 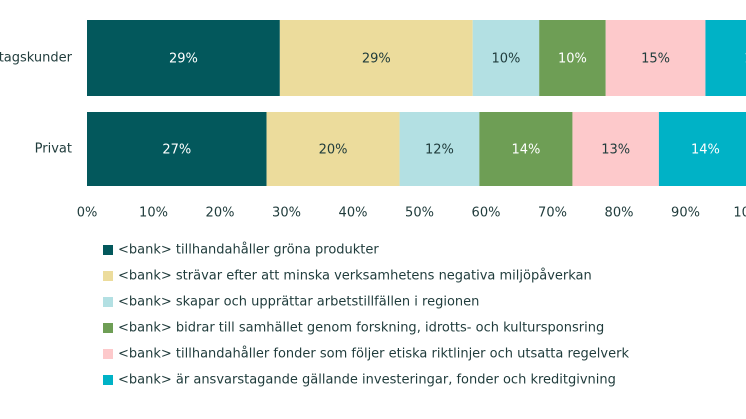 I want to click on x-tick-label: 40%, so click(x=353, y=213).